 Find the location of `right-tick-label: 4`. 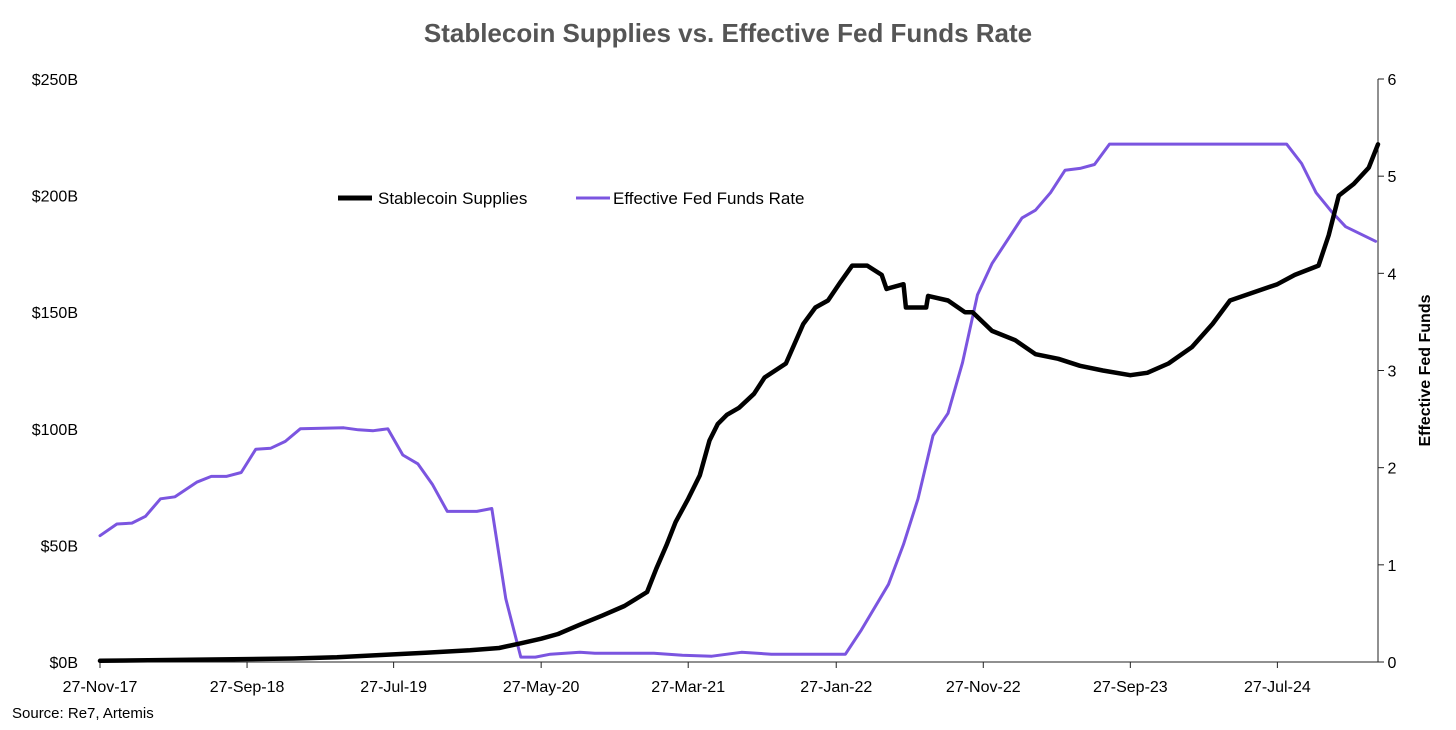

right-tick-label: 4 is located at coordinates (1392, 274).